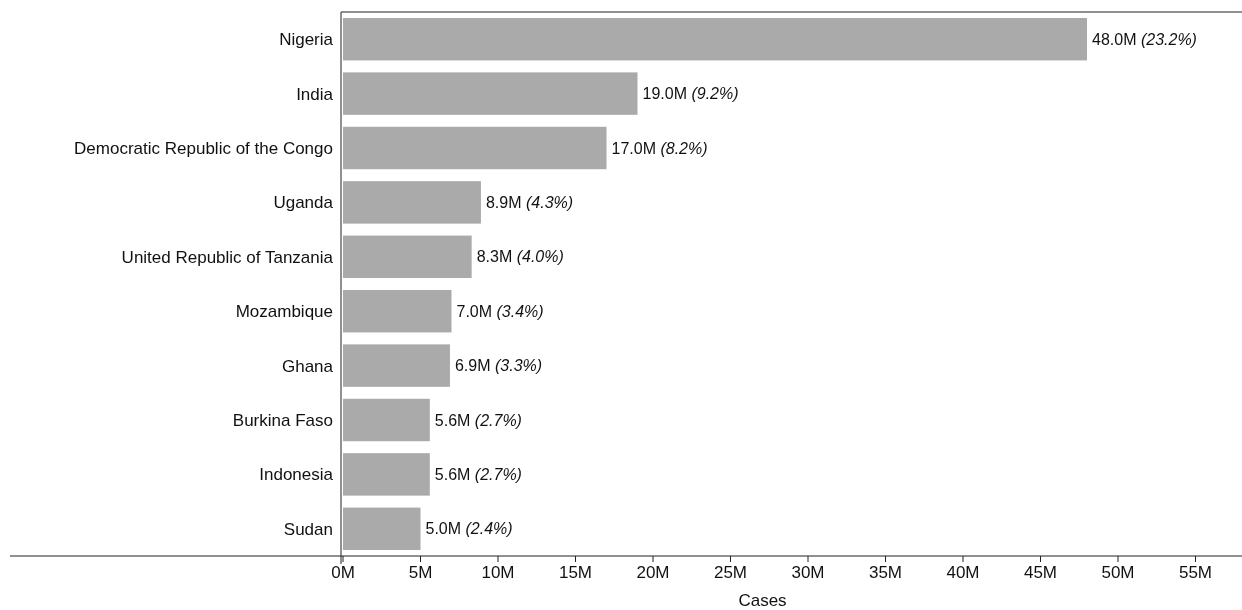 Image resolution: width=1242 pixels, height=610 pixels. What do you see at coordinates (420, 572) in the screenshot?
I see `x-tick-label: 5M` at bounding box center [420, 572].